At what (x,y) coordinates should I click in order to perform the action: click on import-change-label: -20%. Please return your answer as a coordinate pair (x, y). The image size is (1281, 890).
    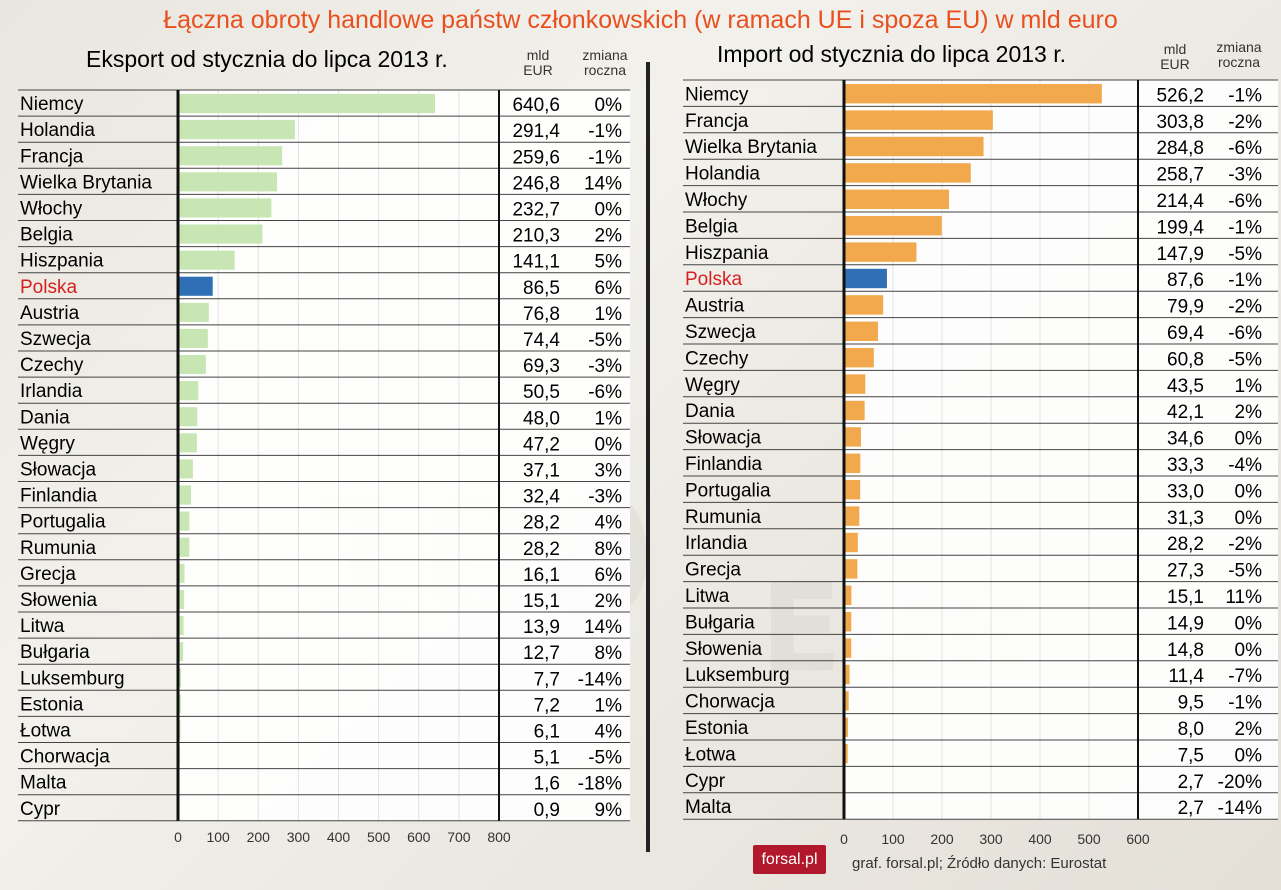
    Looking at the image, I should click on (1240, 782).